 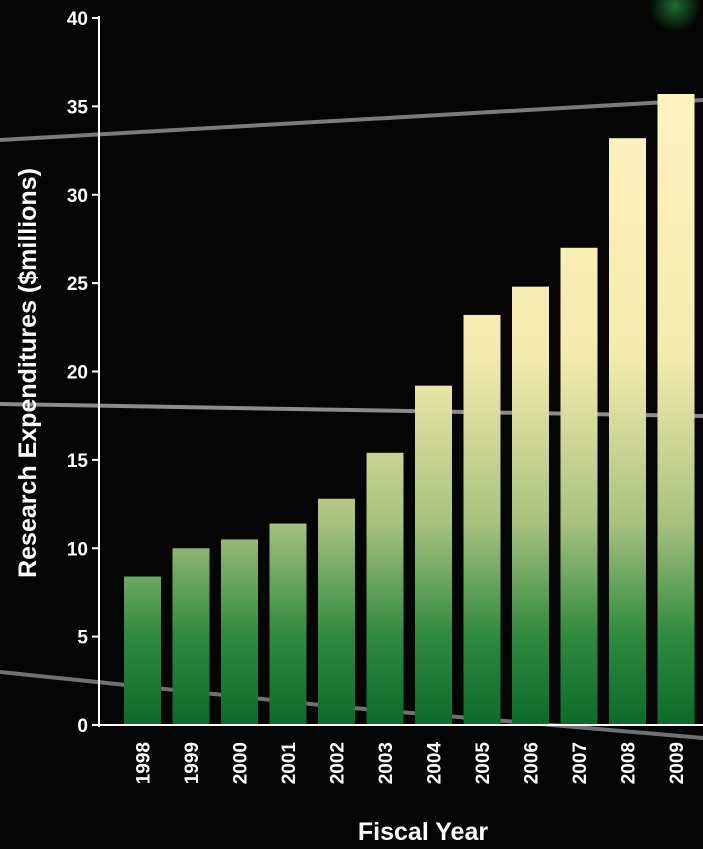 I want to click on x-tick-label-2005: 2005, so click(x=483, y=763).